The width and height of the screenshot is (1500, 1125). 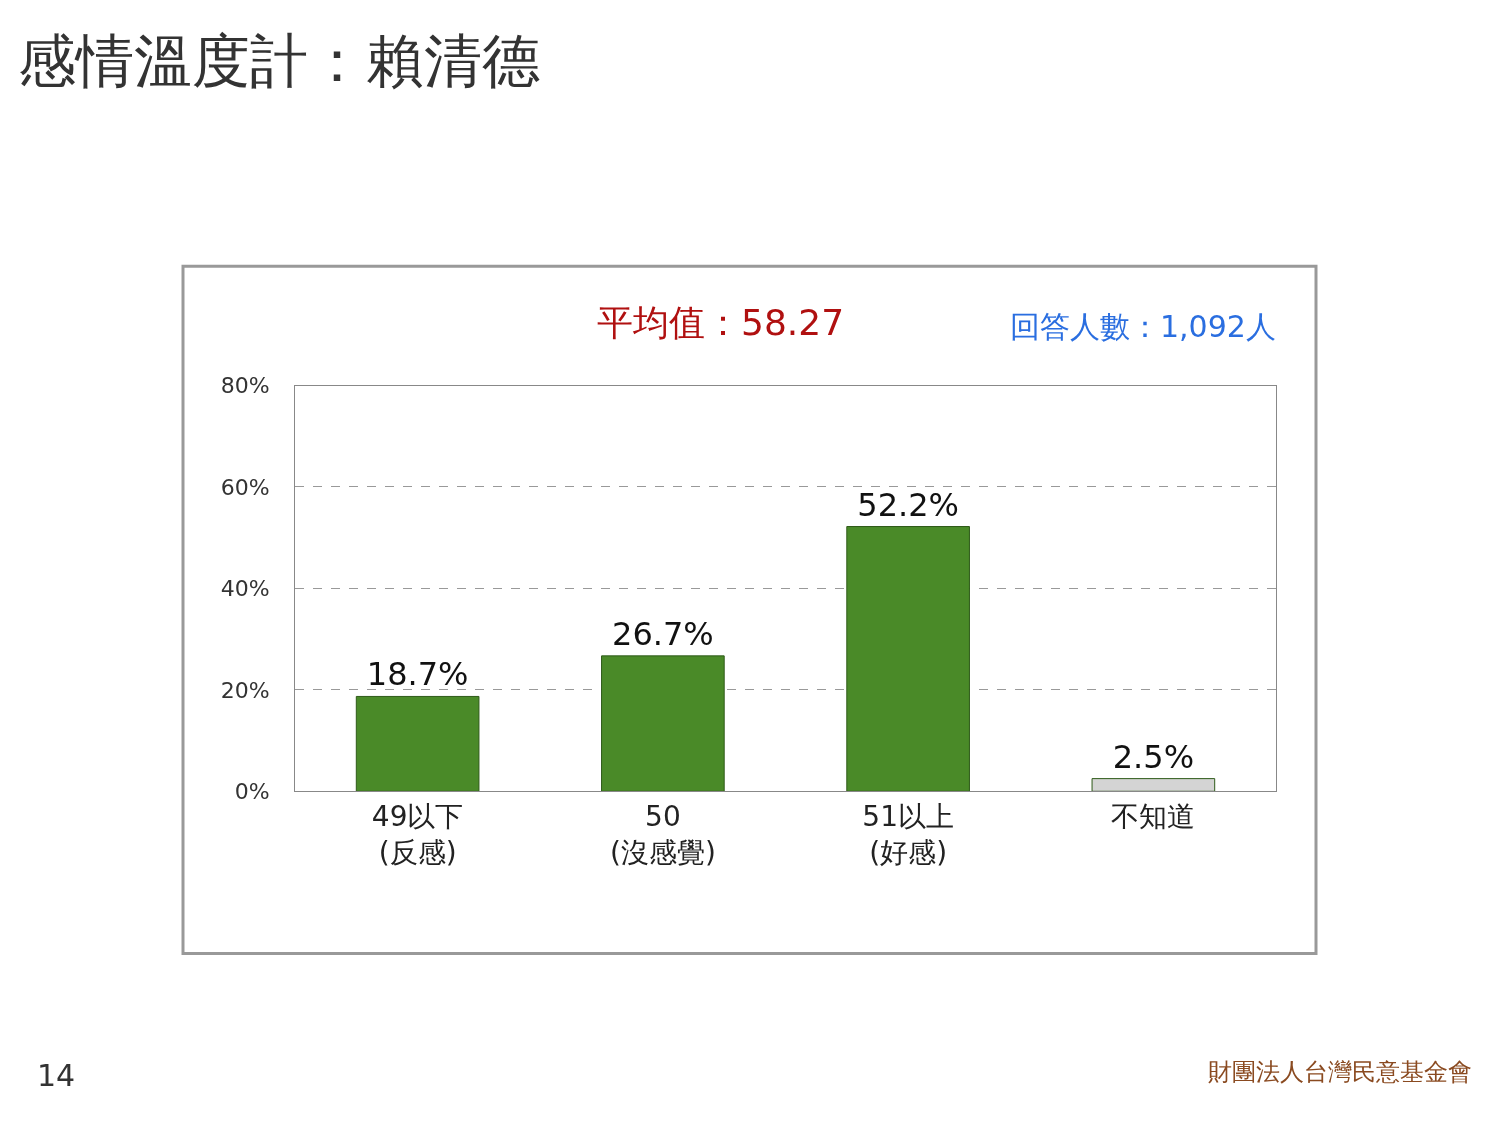 I want to click on y-tick-label: 40%, so click(x=245, y=589).